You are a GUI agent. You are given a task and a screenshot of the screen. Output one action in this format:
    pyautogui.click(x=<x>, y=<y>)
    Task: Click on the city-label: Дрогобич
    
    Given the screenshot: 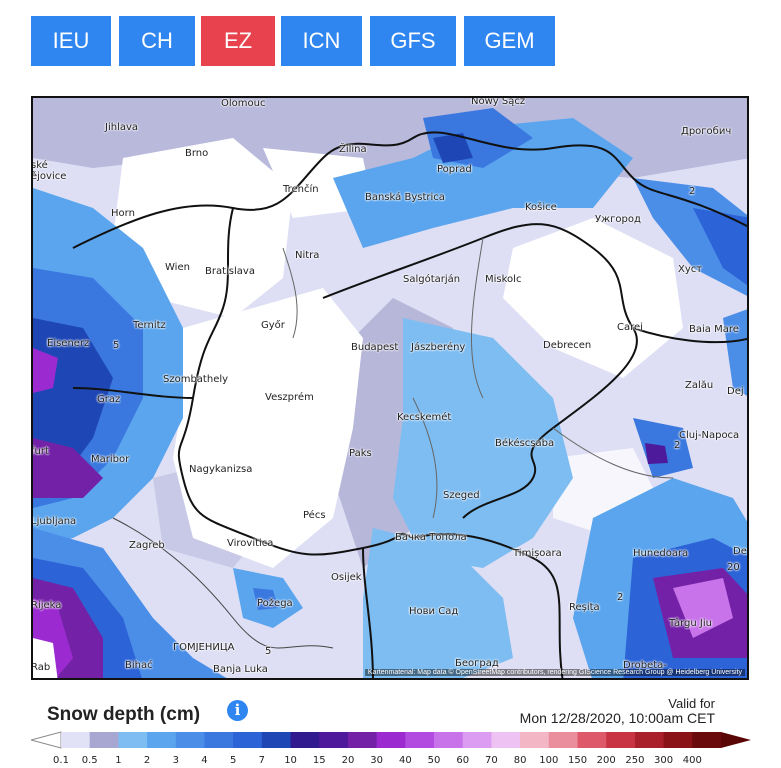 What is the action you would take?
    pyautogui.click(x=706, y=131)
    